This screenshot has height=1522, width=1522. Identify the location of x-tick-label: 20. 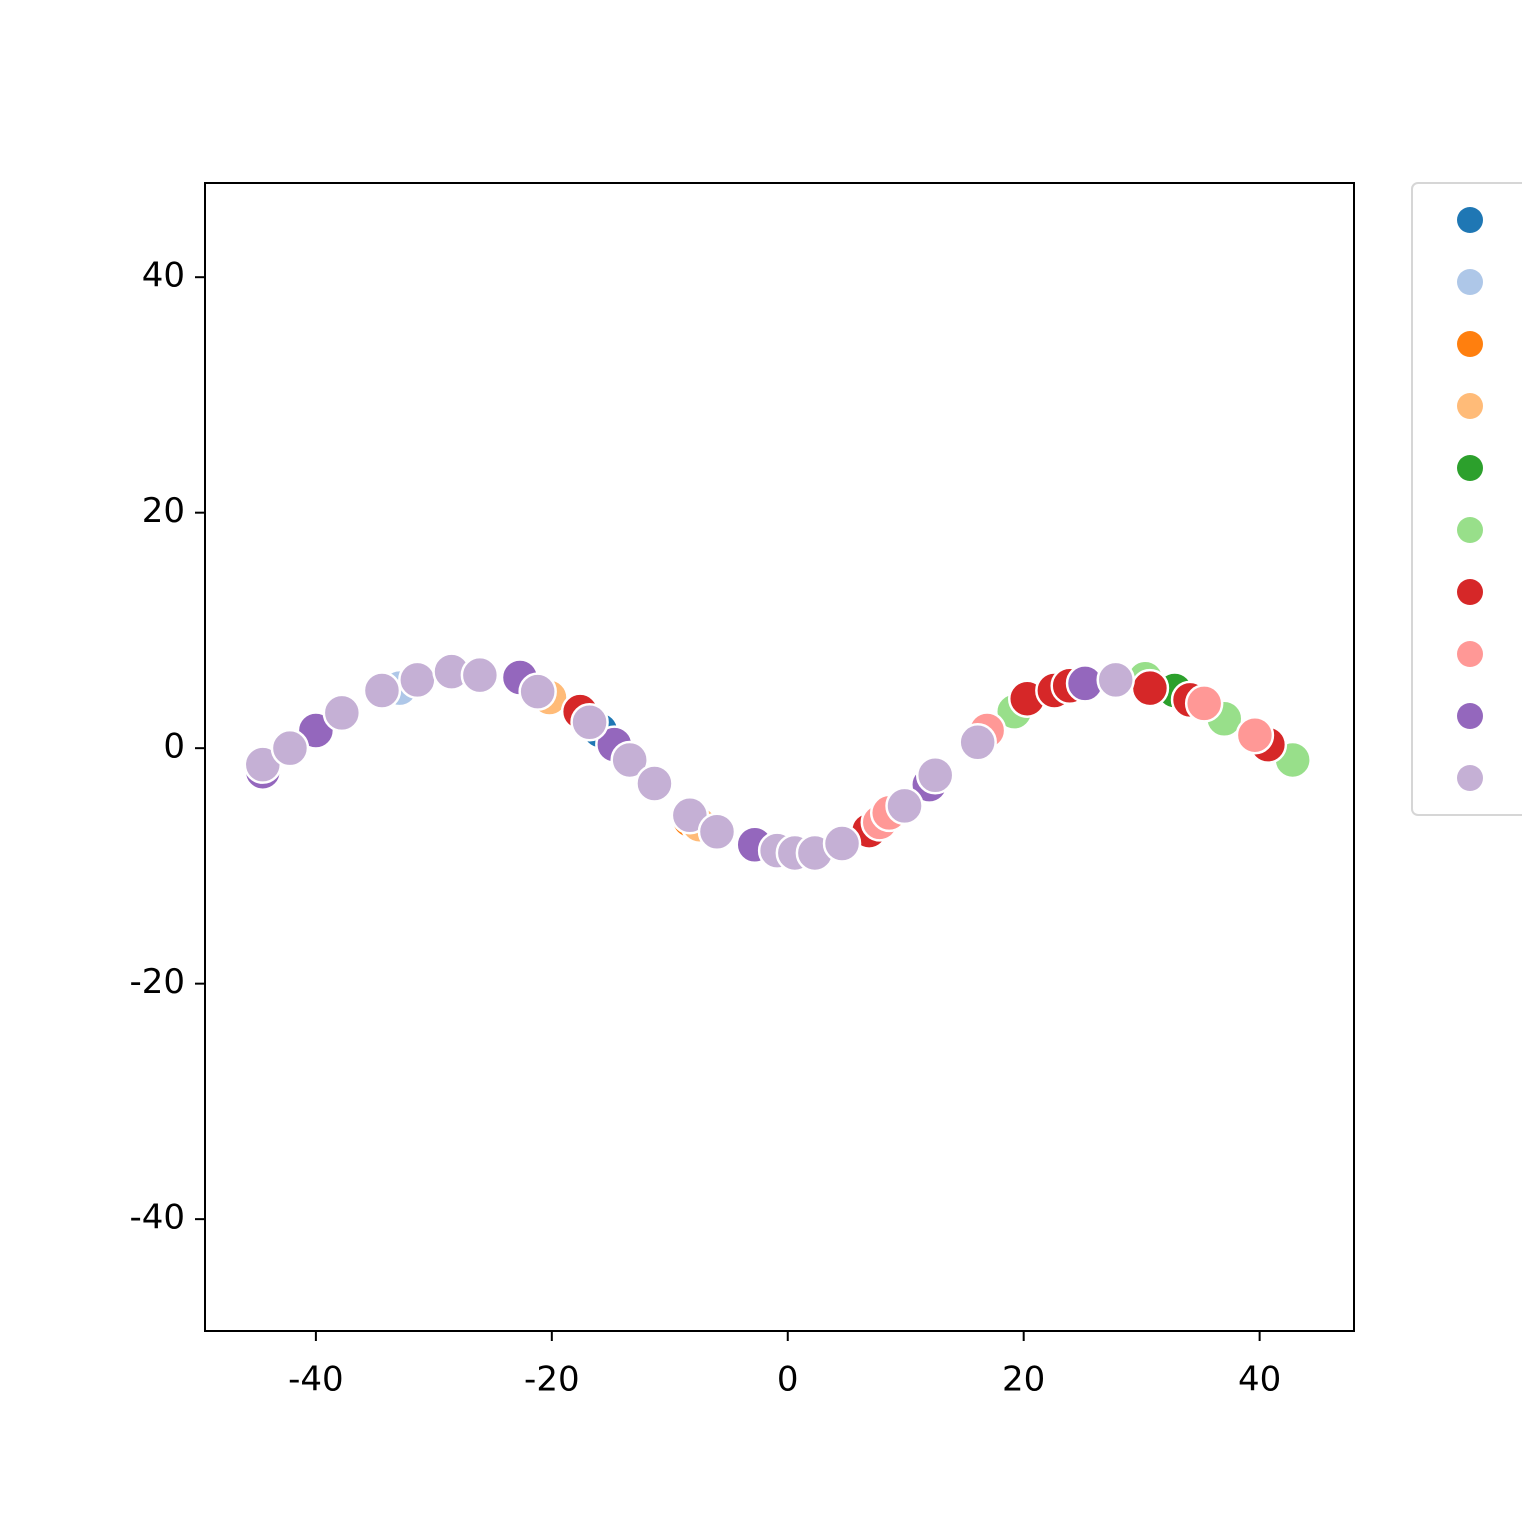
(1023, 1380).